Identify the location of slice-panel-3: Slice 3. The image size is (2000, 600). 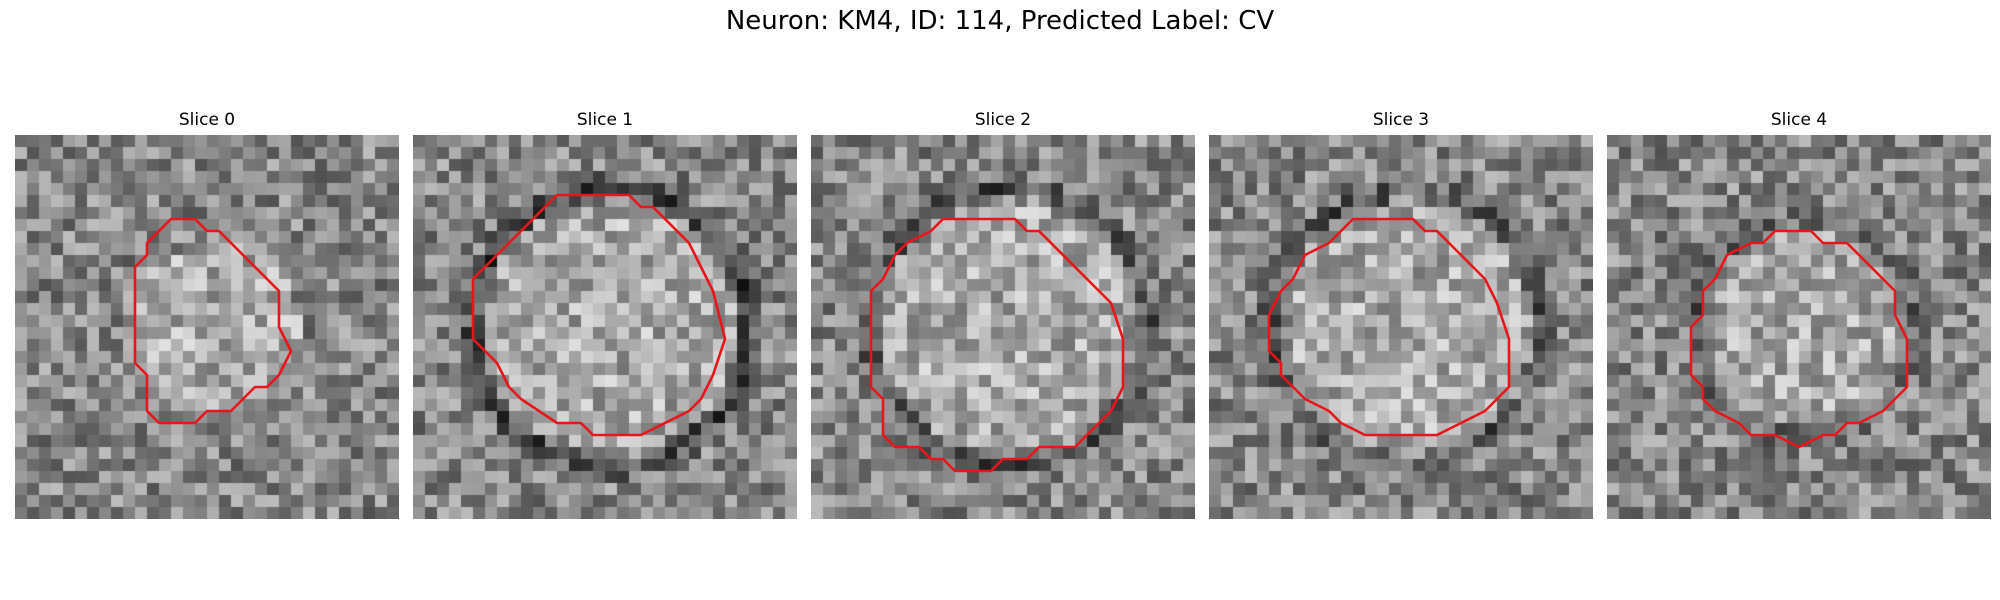
(1401, 313).